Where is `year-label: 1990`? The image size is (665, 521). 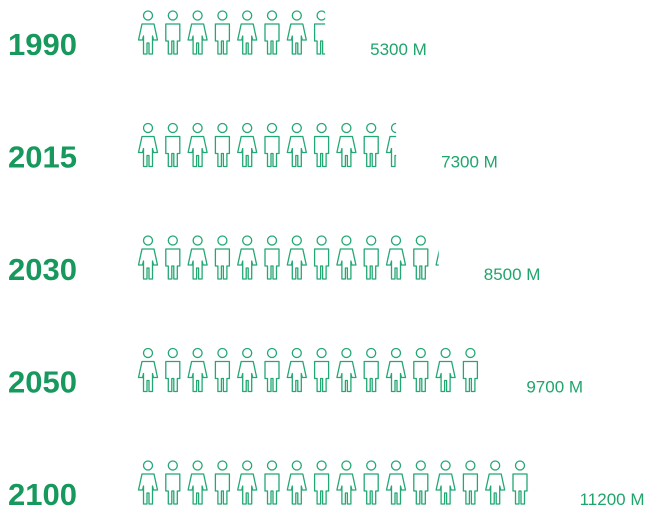 year-label: 1990 is located at coordinates (42, 44).